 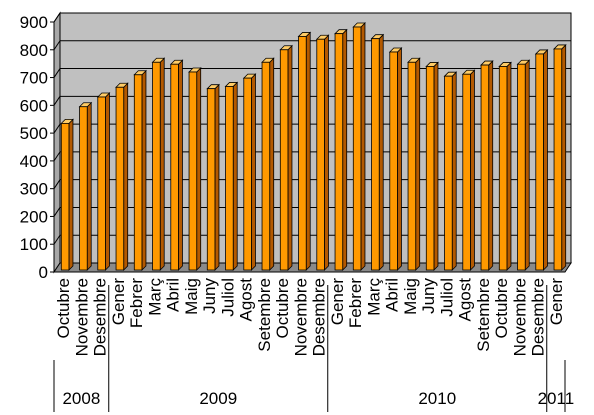 What do you see at coordinates (34, 105) in the screenshot?
I see `y-tick-label: 600` at bounding box center [34, 105].